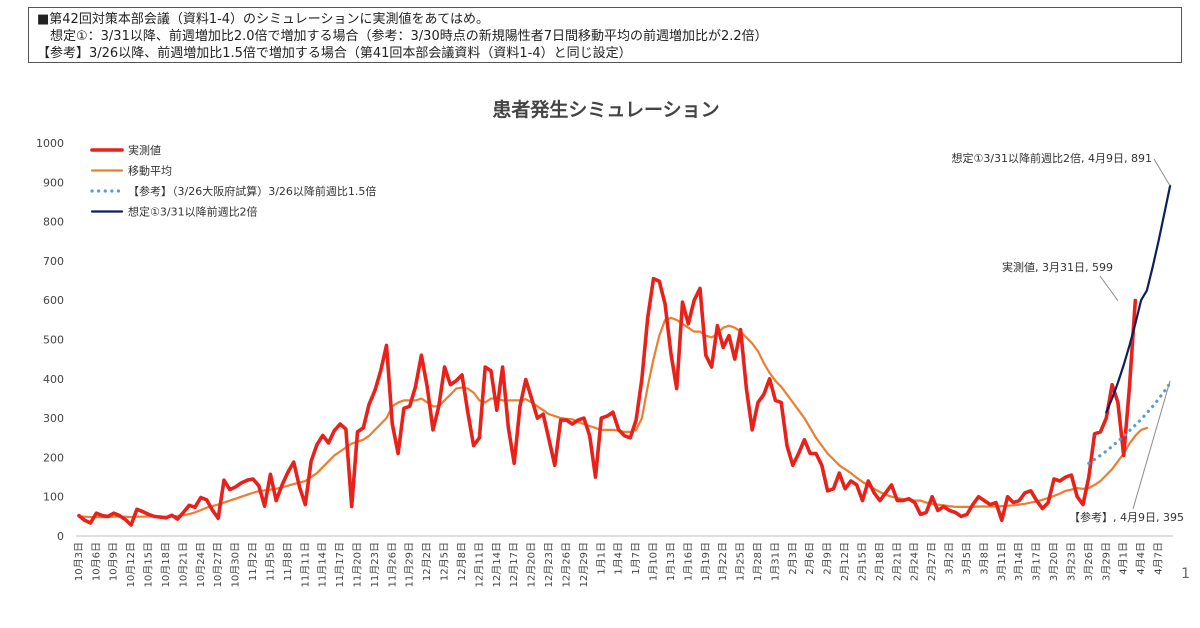  Describe the element at coordinates (193, 212) in the screenshot. I see `legend-label: 想定①3/31以降前週比2倍` at that location.